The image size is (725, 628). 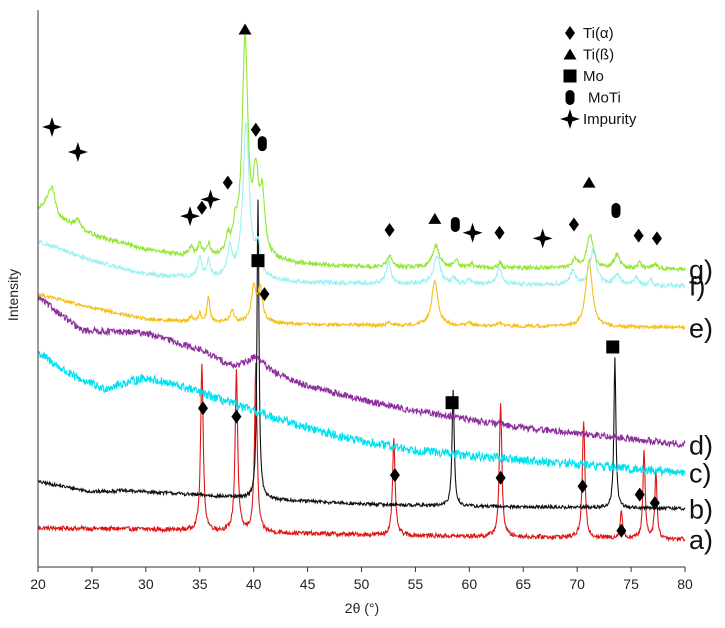 What do you see at coordinates (416, 584) in the screenshot?
I see `x-tick-label: 55` at bounding box center [416, 584].